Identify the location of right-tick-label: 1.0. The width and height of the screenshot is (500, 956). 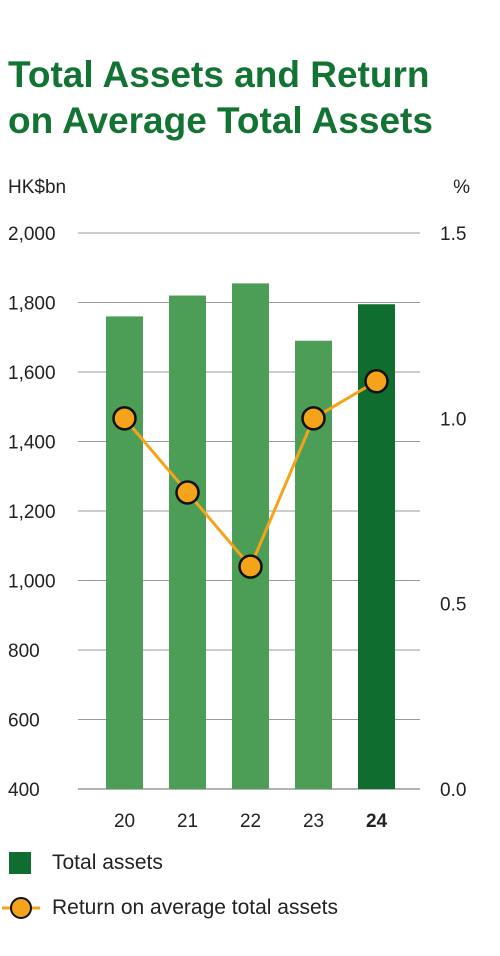
(453, 419).